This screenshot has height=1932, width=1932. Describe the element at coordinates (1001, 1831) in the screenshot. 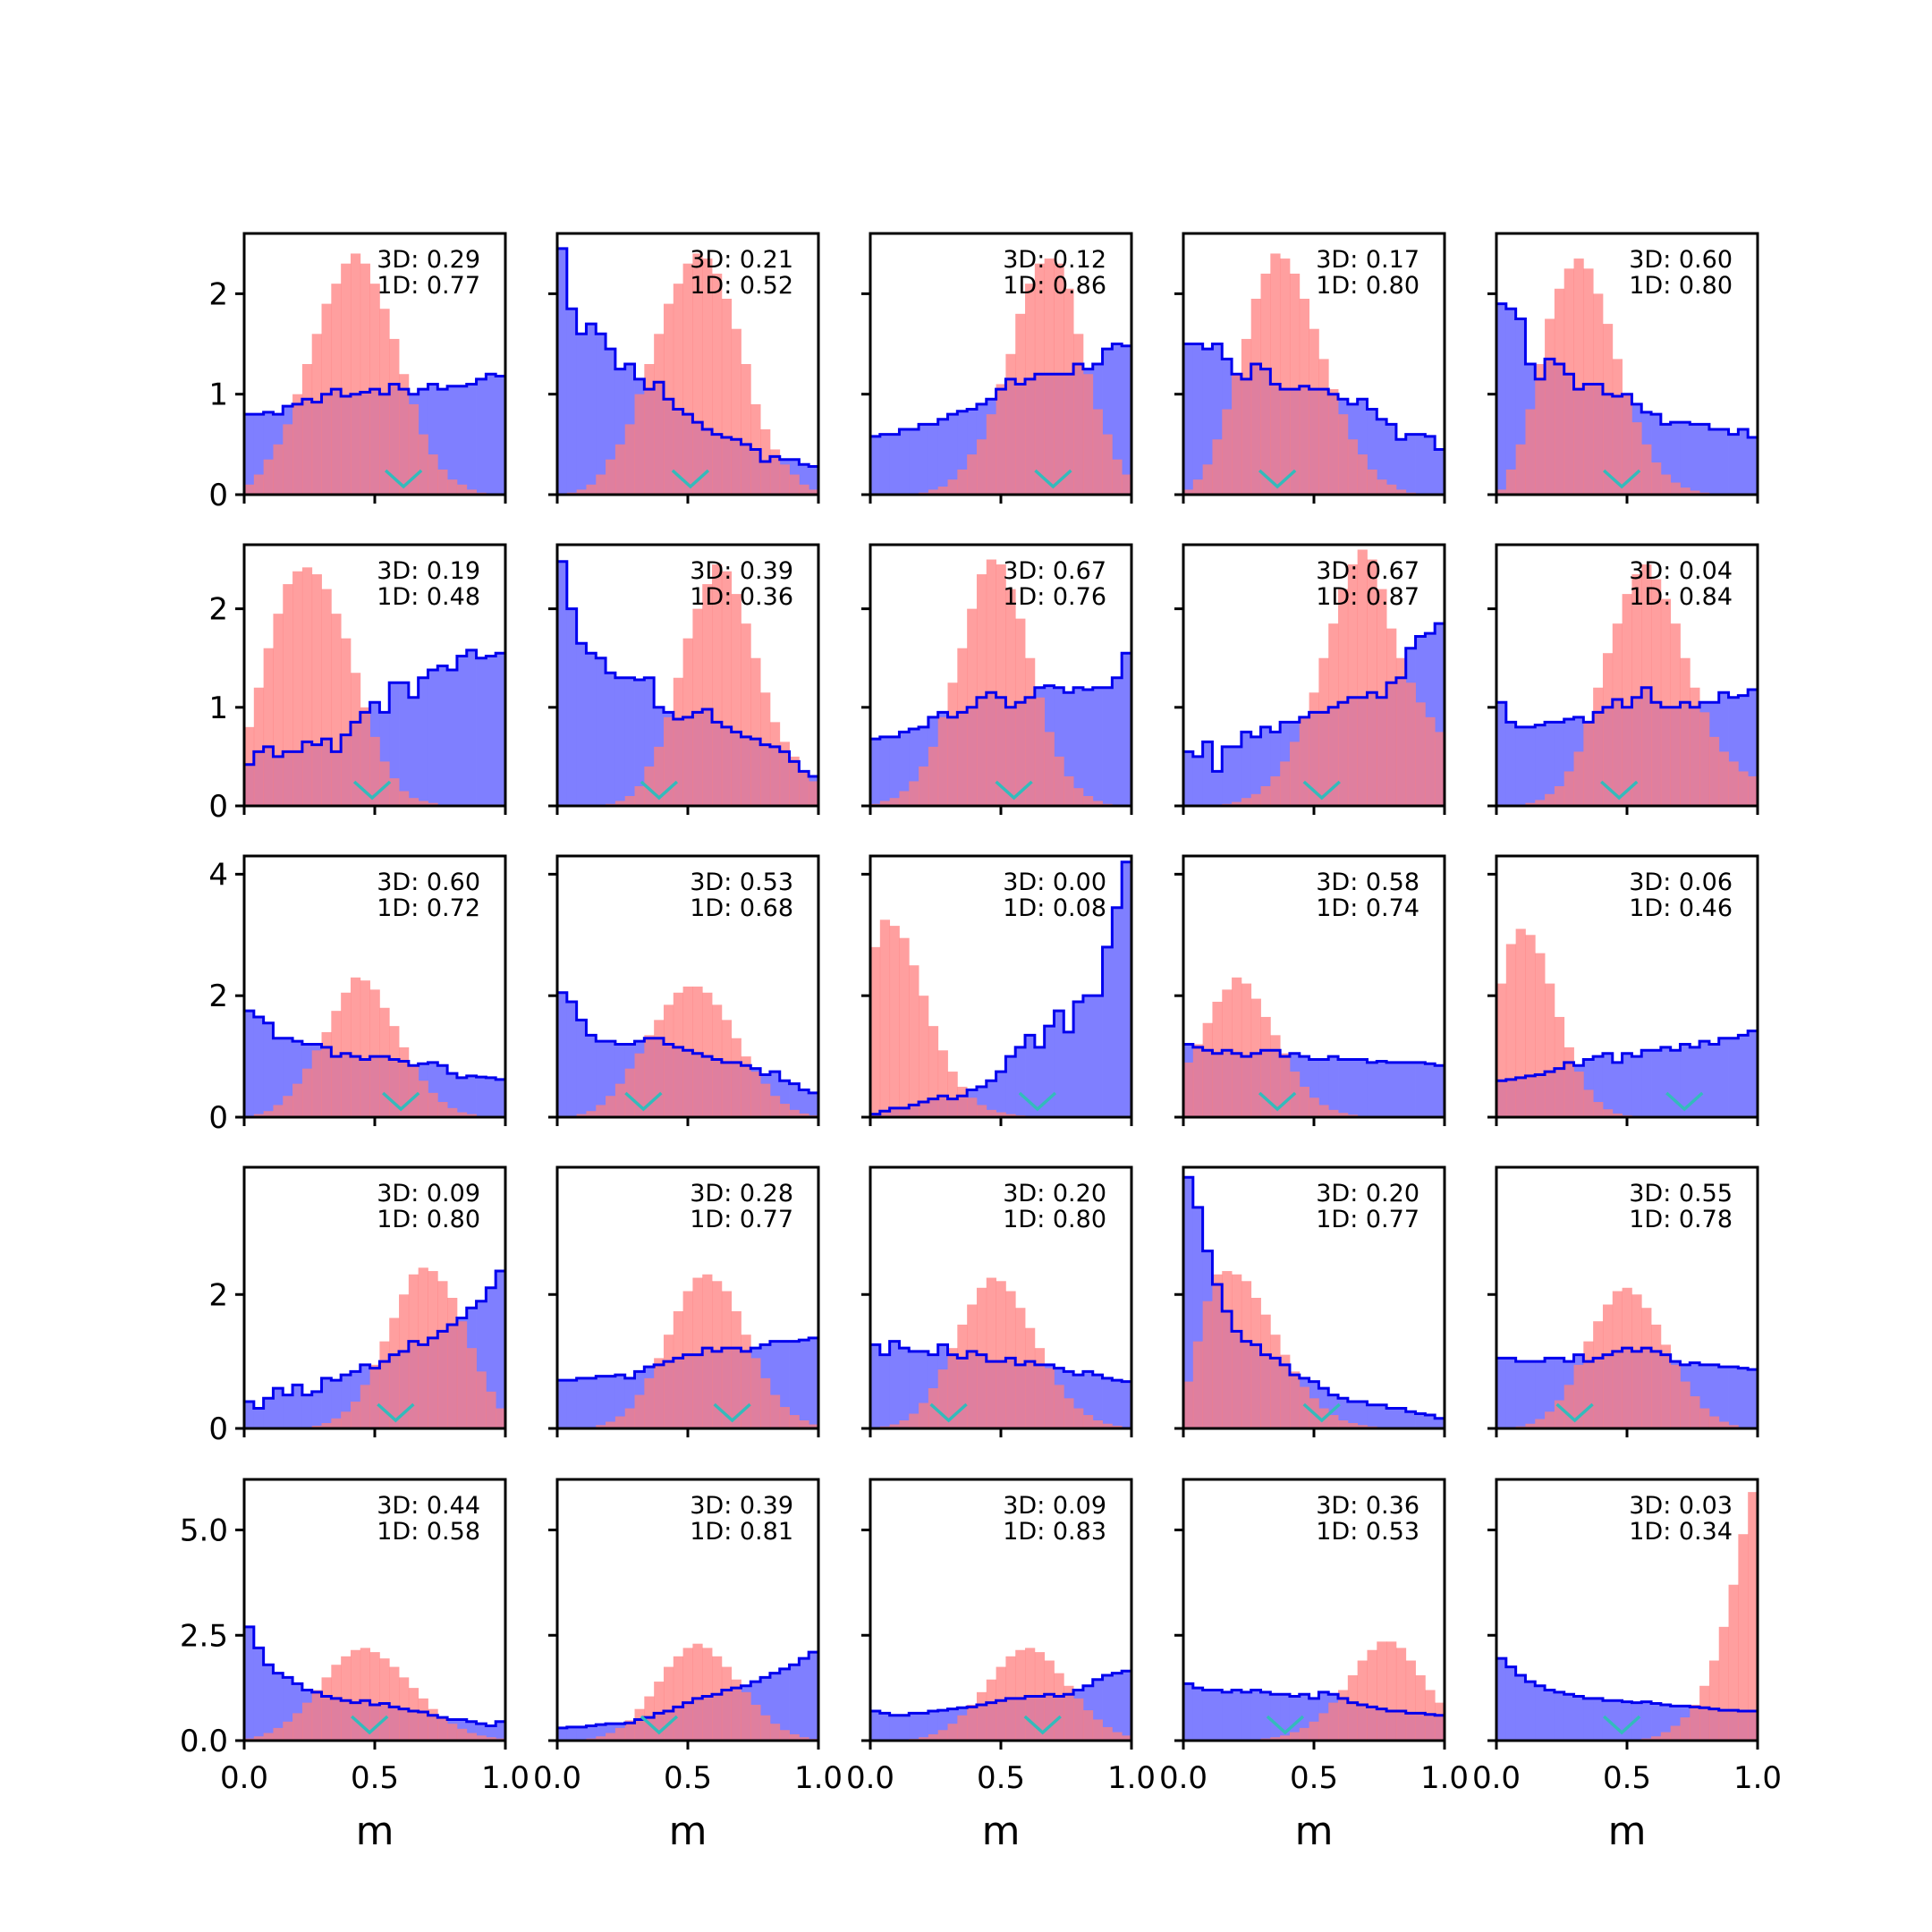

I see `x-axis-label: m` at that location.